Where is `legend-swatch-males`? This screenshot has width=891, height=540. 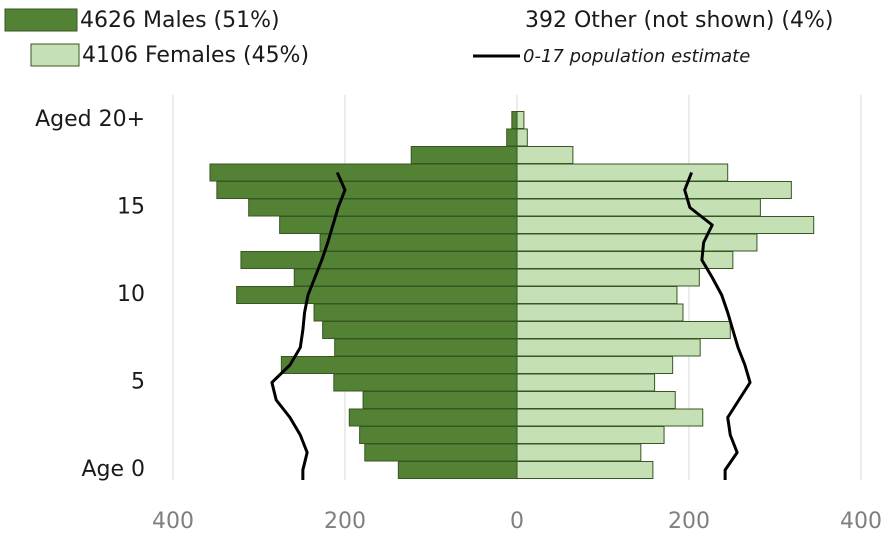
legend-swatch-males is located at coordinates (41, 20).